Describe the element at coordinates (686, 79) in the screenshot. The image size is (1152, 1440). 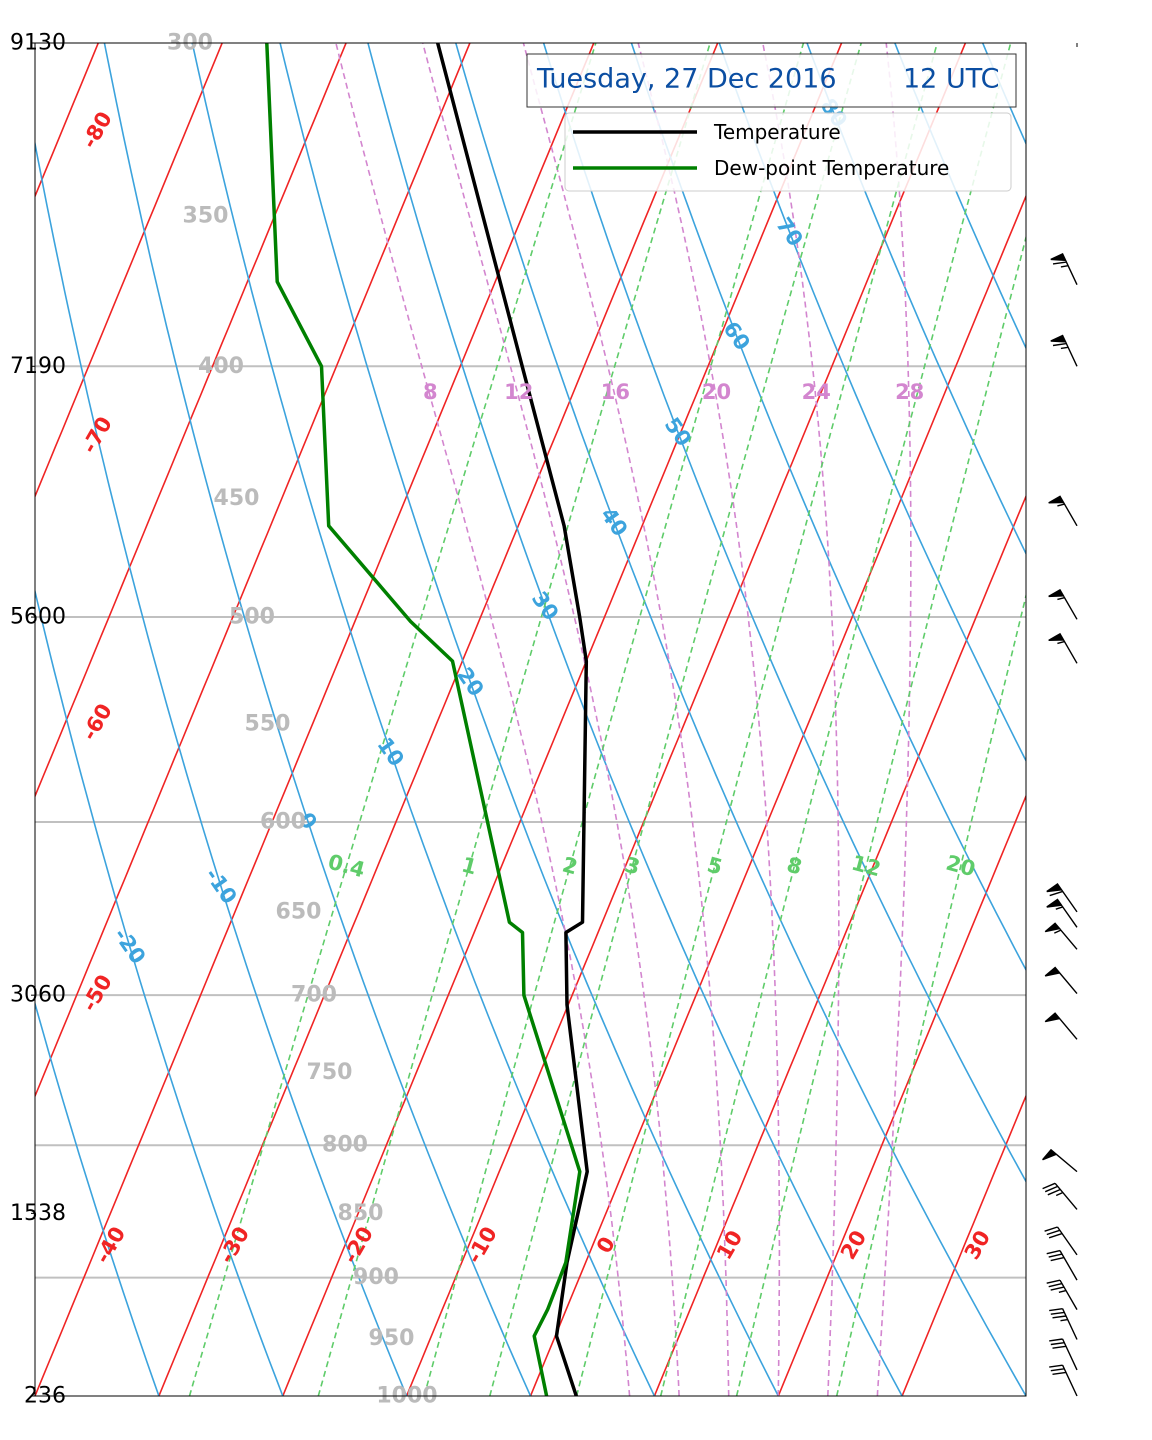
I see `title: Tuesday, 27 Dec 2016` at that location.